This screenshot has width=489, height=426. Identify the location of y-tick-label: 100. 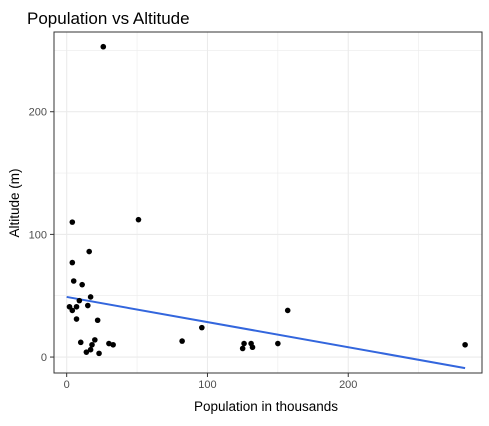
(38, 235).